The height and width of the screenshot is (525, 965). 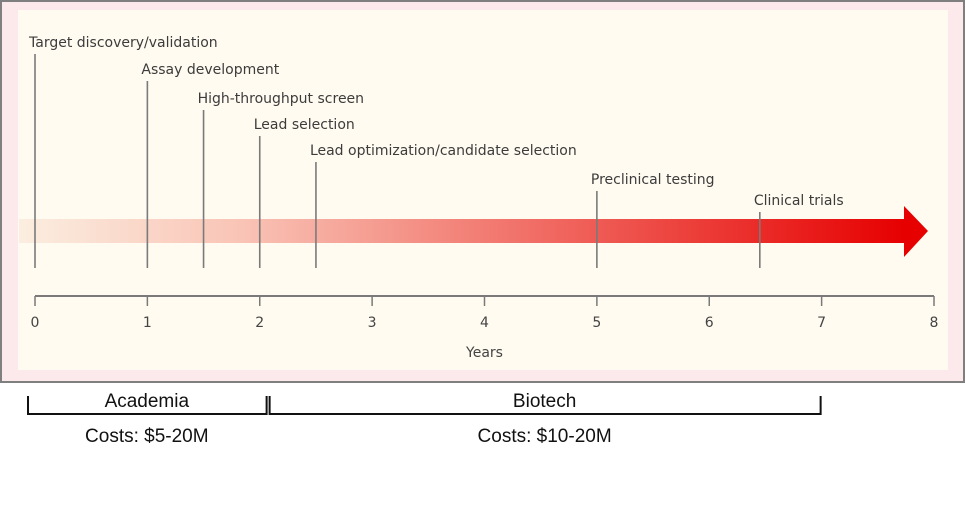 What do you see at coordinates (259, 323) in the screenshot?
I see `x-tick-label: 2` at bounding box center [259, 323].